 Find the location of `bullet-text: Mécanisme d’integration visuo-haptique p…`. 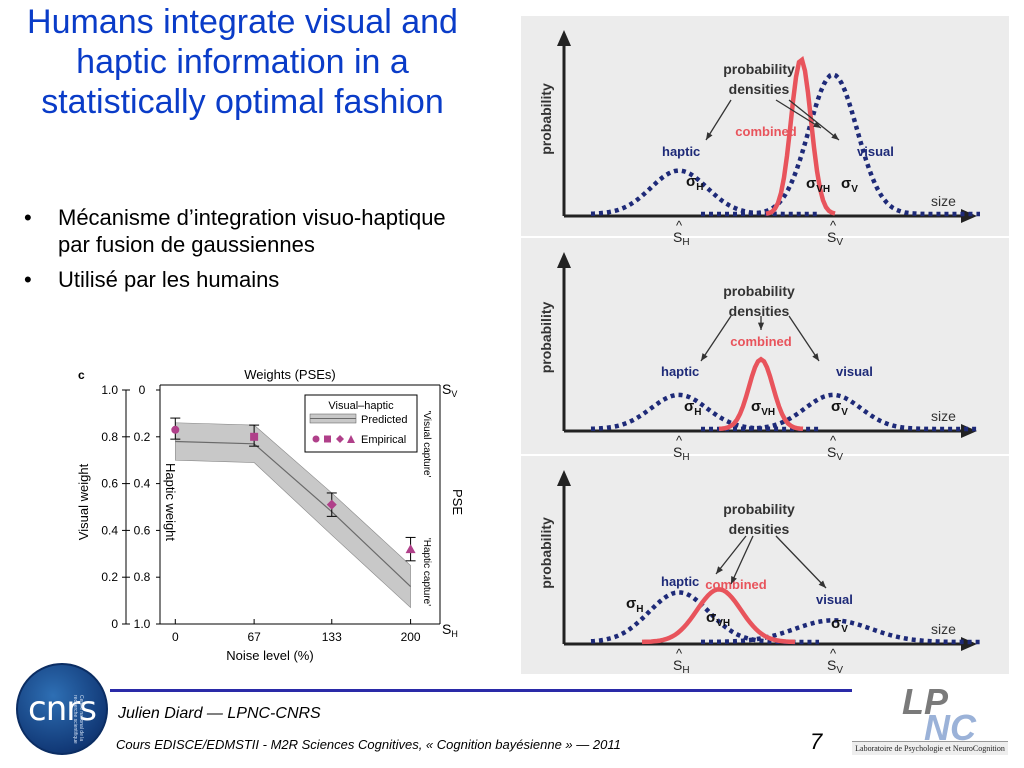

bullet-text: Mécanisme d’integration visuo-haptique p… is located at coordinates (252, 231).